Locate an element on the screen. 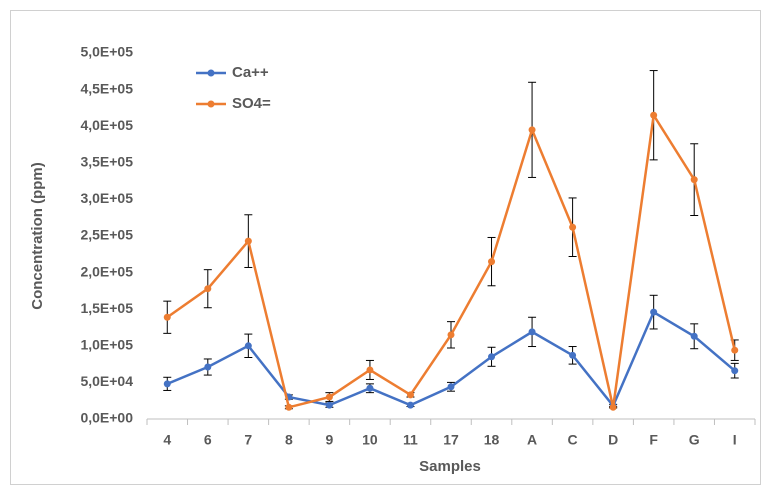 This screenshot has height=486, width=762. y-tick-label: 3,5E+05 is located at coordinates (106, 162).